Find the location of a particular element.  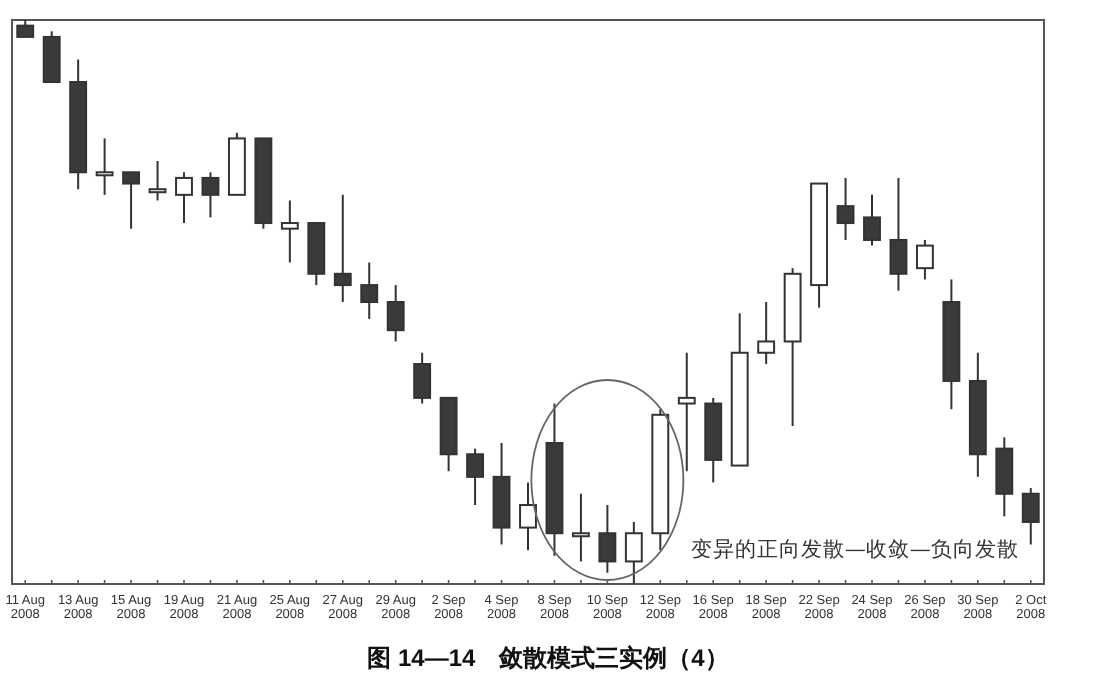

text: 图 14—14 敛散模式三实例（4） is located at coordinates (548, 658).